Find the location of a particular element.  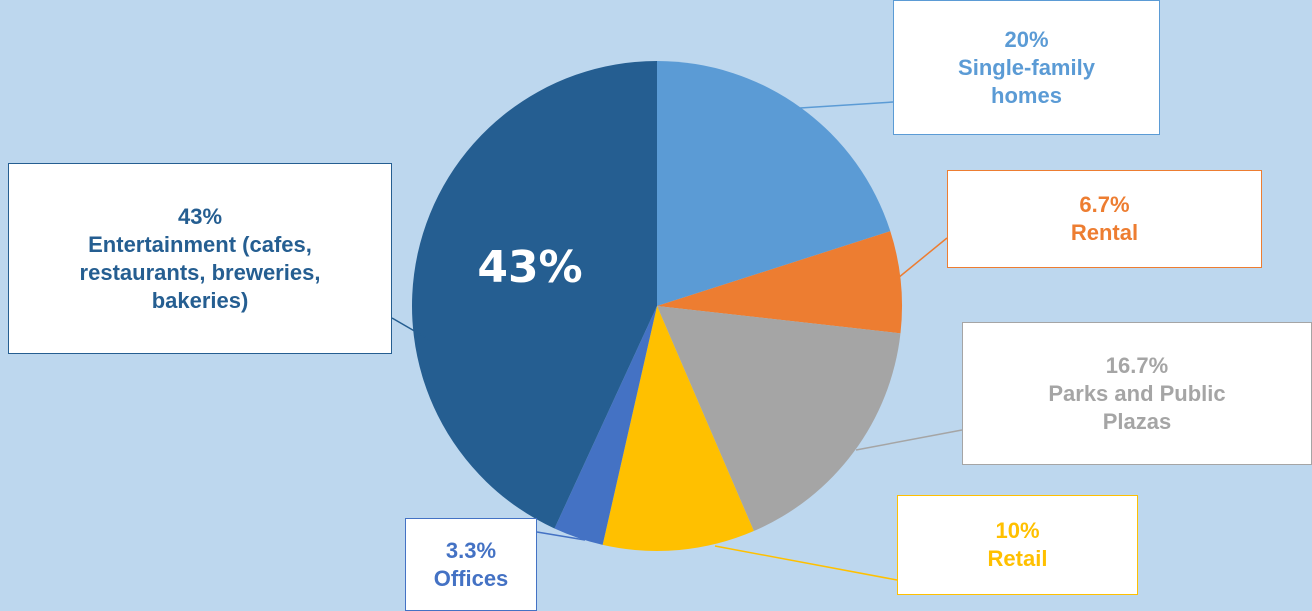

category-label: Single-family homes is located at coordinates (1026, 81).